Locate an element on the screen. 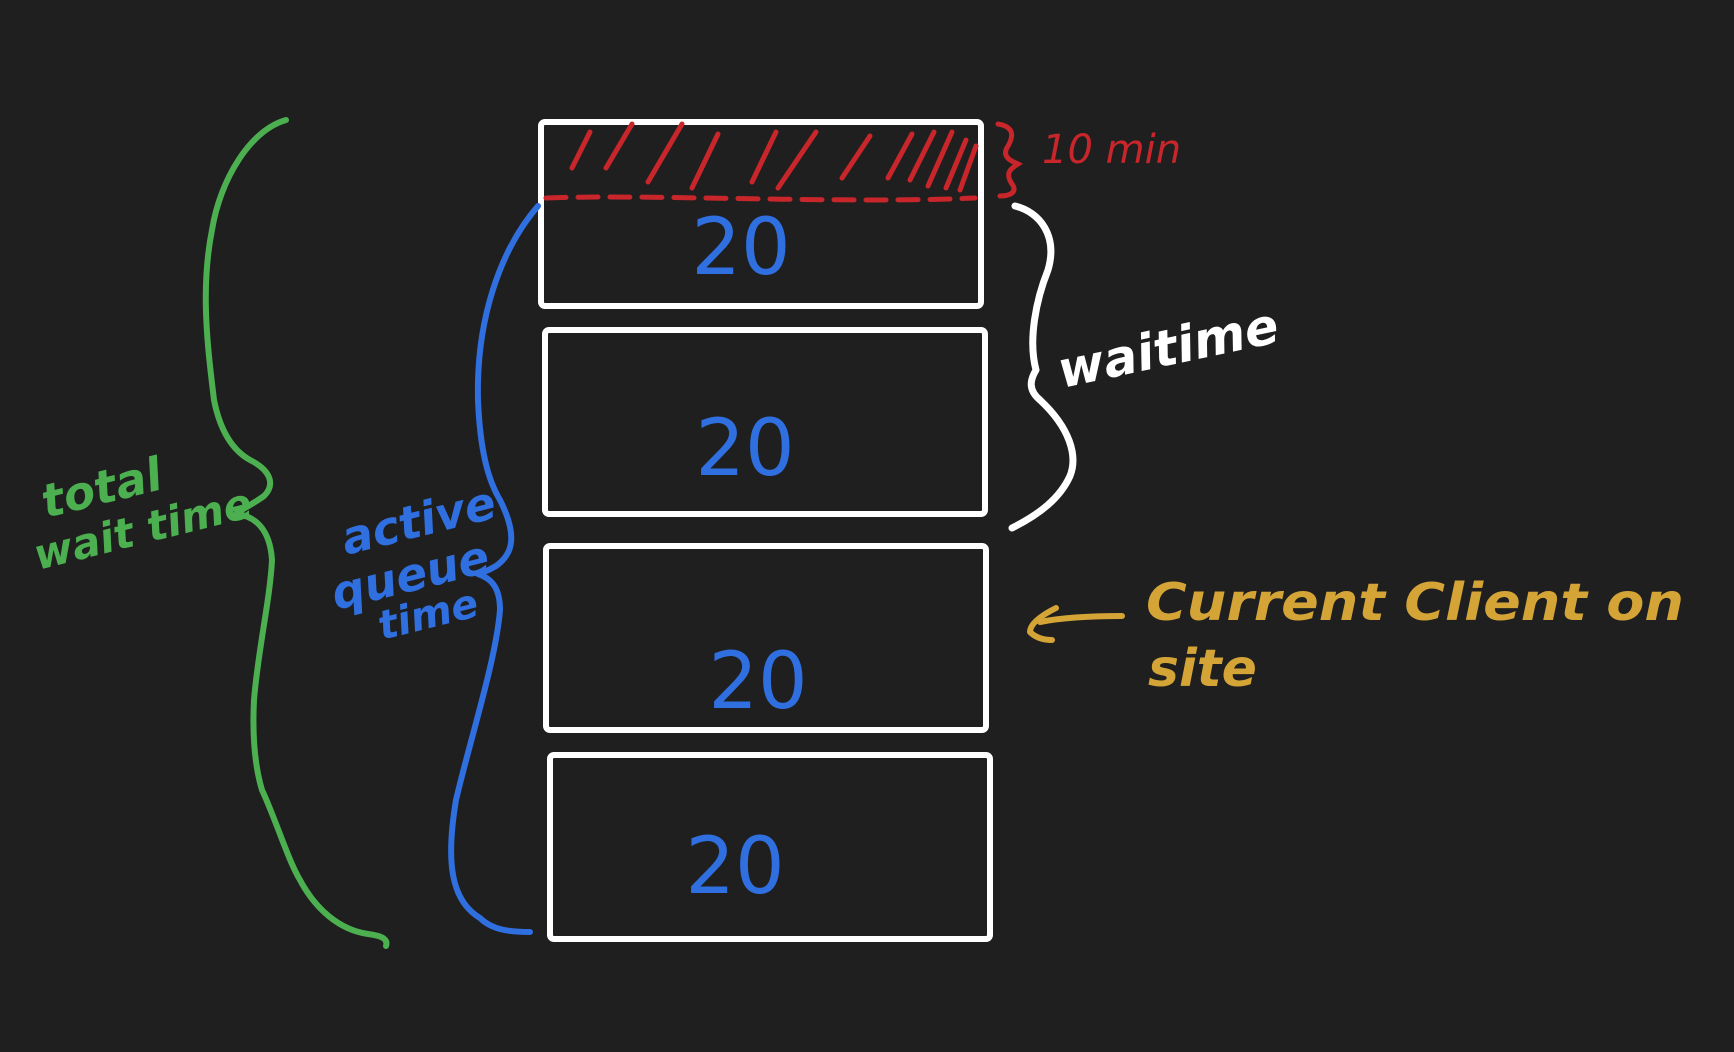 This screenshot has width=1734, height=1052. queue-block-3: 20 is located at coordinates (766, 638).